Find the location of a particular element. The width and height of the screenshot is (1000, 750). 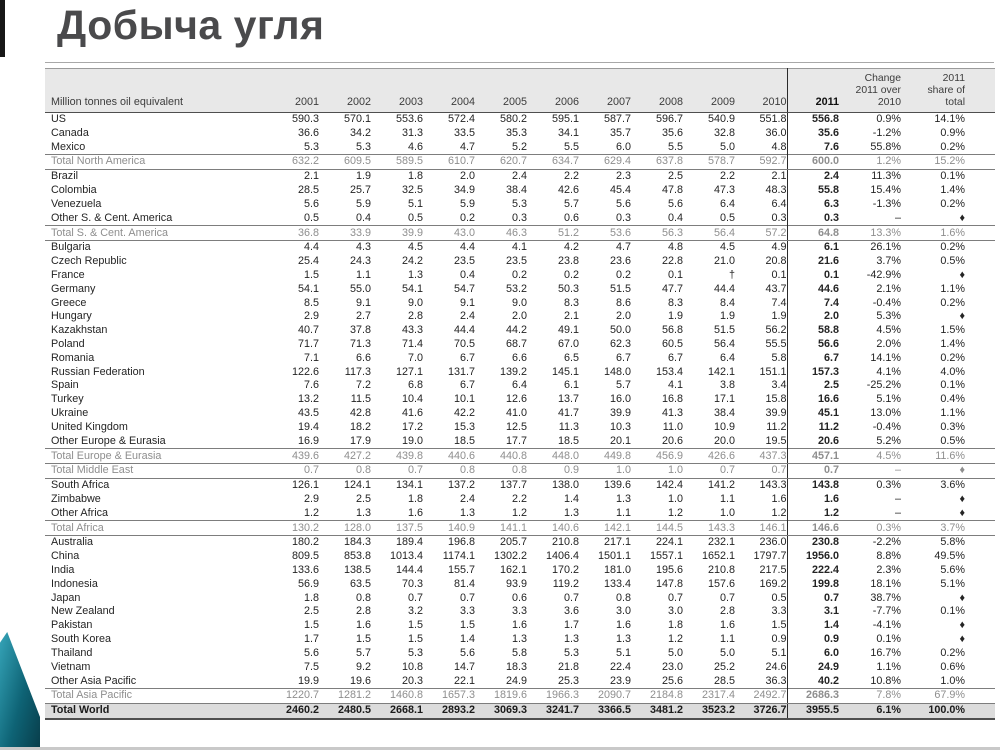

cell-value: 8.4 is located at coordinates (727, 302).